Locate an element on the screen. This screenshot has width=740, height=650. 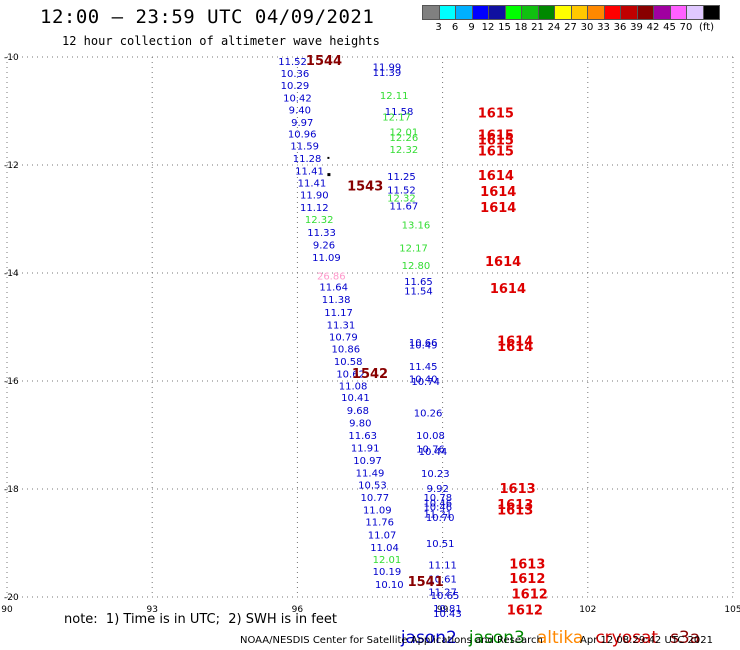
data-point-label: 10.41 is located at coordinates (355, 398).